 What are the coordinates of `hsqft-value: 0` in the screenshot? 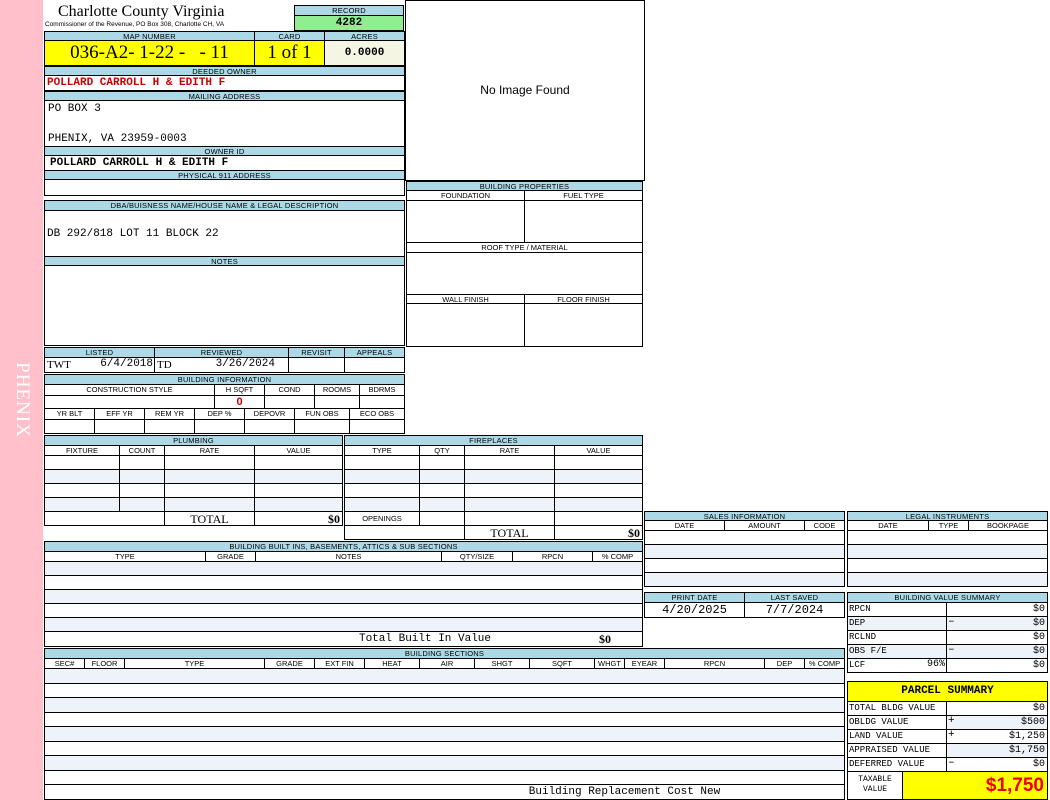 It's located at (239, 402).